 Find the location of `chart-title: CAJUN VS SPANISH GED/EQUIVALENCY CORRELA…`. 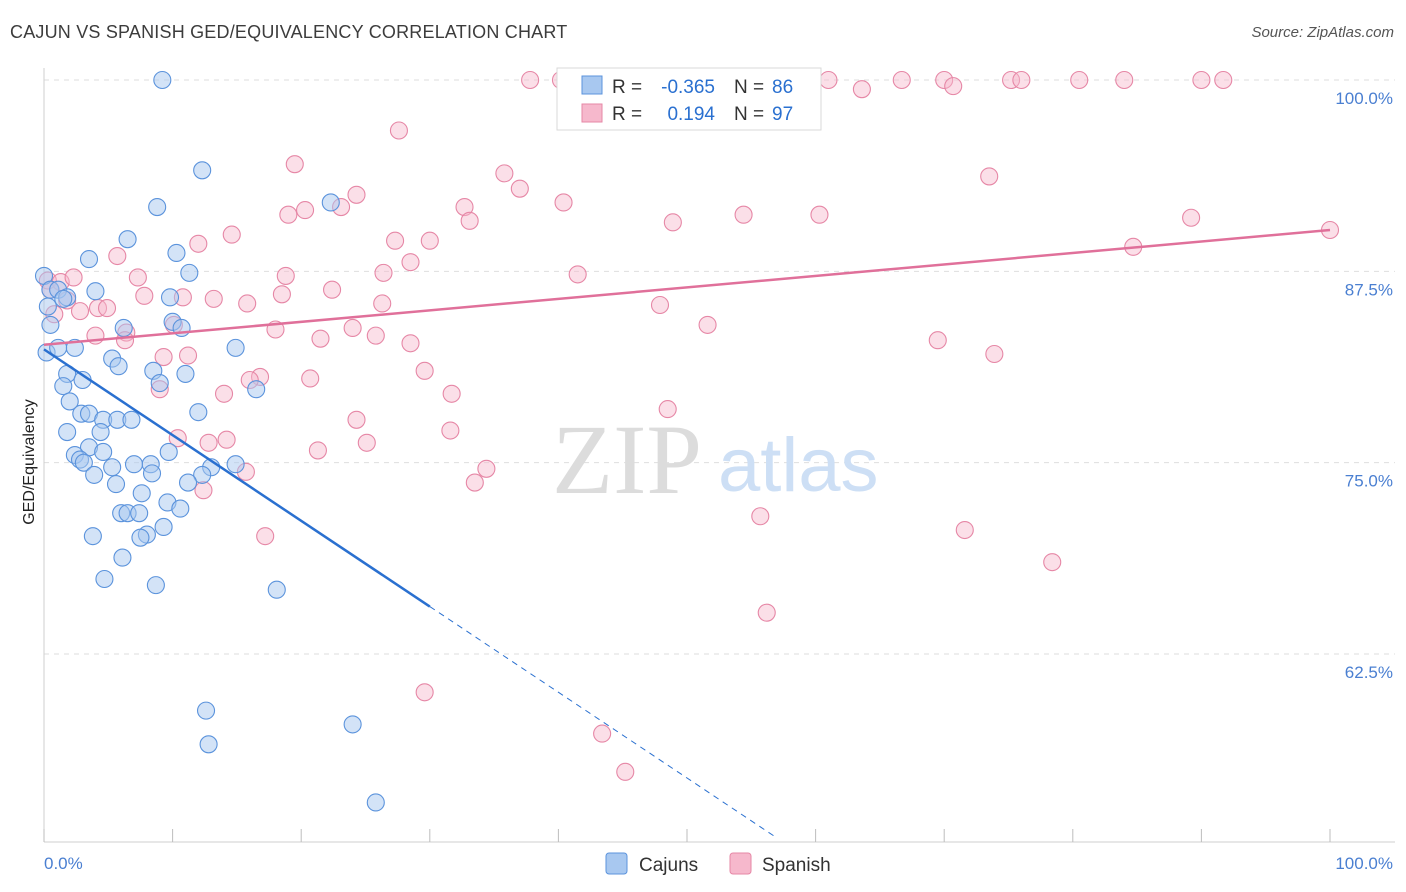

chart-title: CAJUN VS SPANISH GED/EQUIVALENCY CORRELA… is located at coordinates (289, 32).